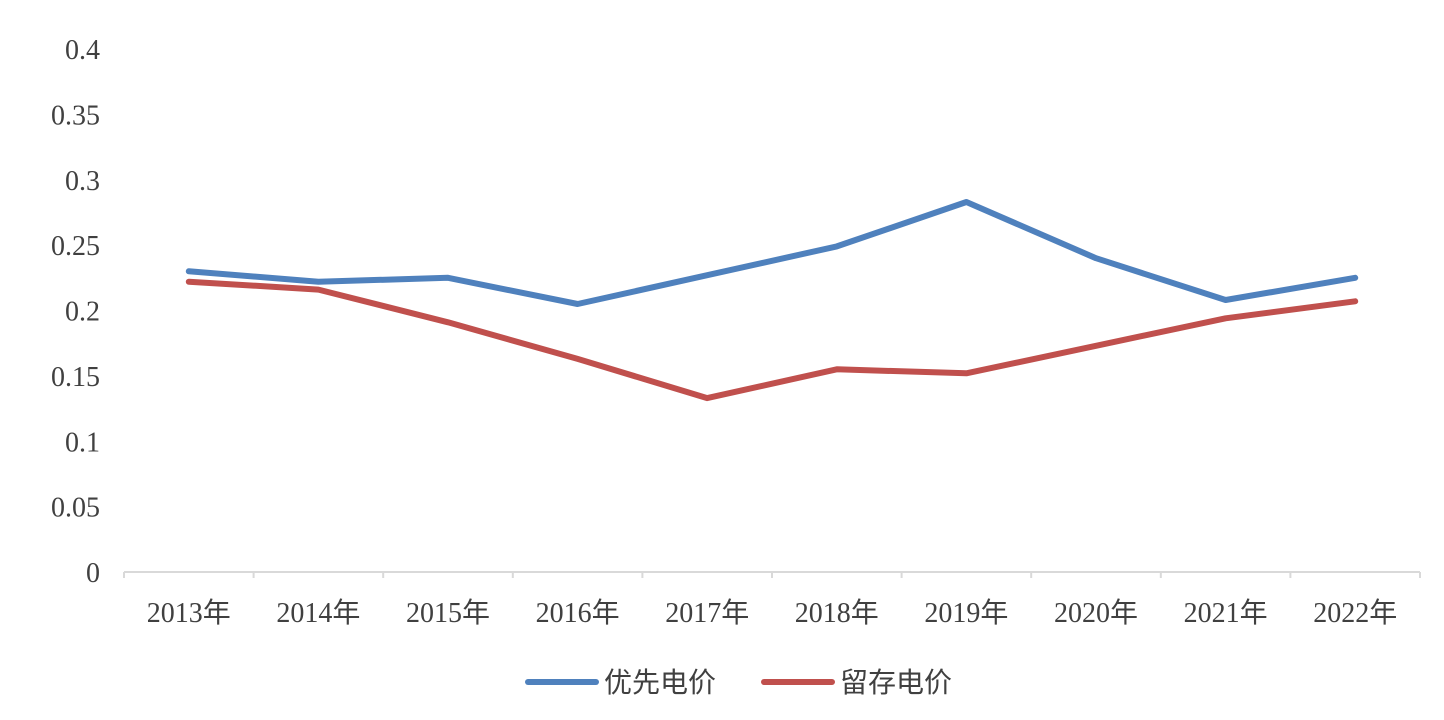 This screenshot has height=720, width=1444. Describe the element at coordinates (189, 613) in the screenshot. I see `x-tick-label: 2013年` at that location.